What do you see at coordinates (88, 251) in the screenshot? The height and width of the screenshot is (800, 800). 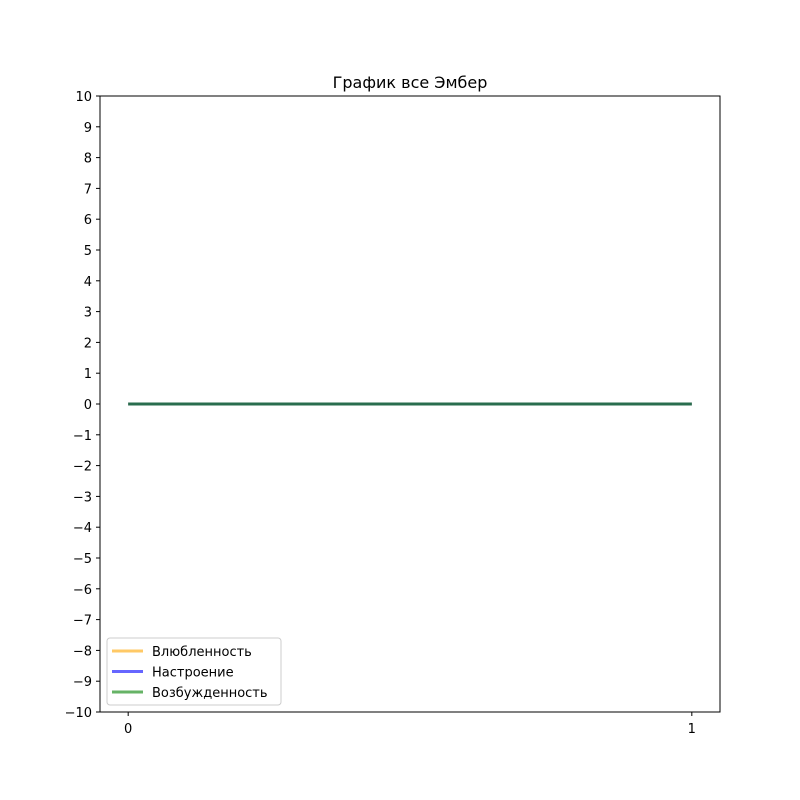 I see `y-tick-label: 5` at bounding box center [88, 251].